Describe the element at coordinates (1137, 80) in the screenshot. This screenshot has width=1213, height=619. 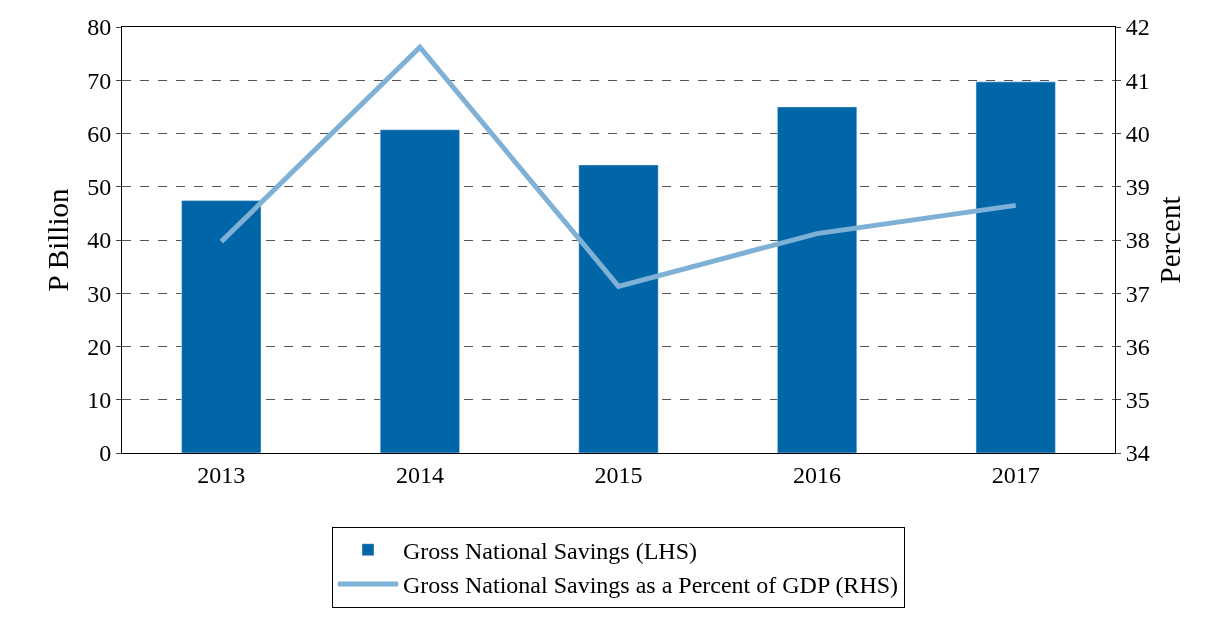
I see `y2-tick-label: 41` at that location.